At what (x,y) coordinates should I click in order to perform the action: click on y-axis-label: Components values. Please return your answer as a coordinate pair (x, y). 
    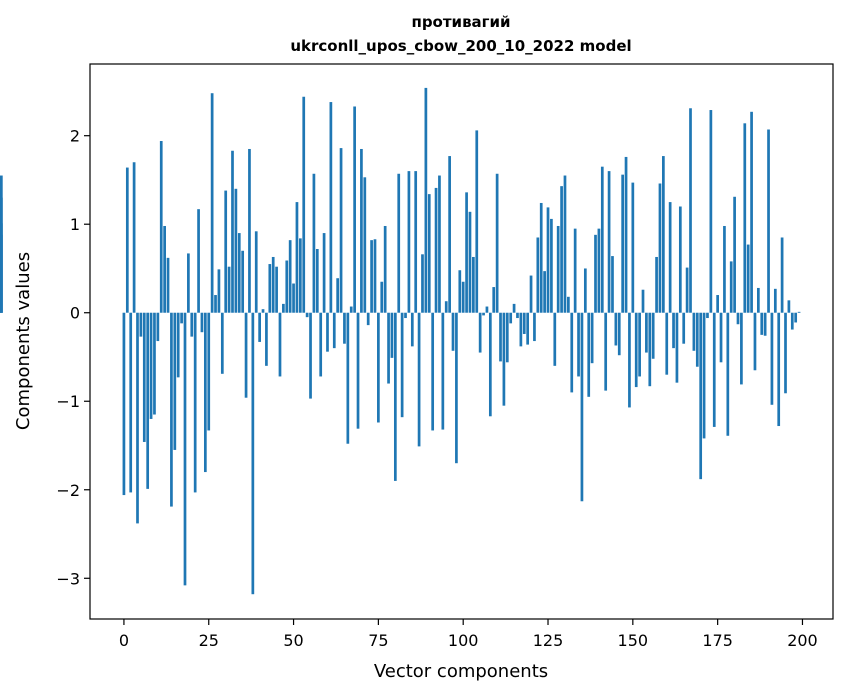
    Looking at the image, I should click on (23, 341).